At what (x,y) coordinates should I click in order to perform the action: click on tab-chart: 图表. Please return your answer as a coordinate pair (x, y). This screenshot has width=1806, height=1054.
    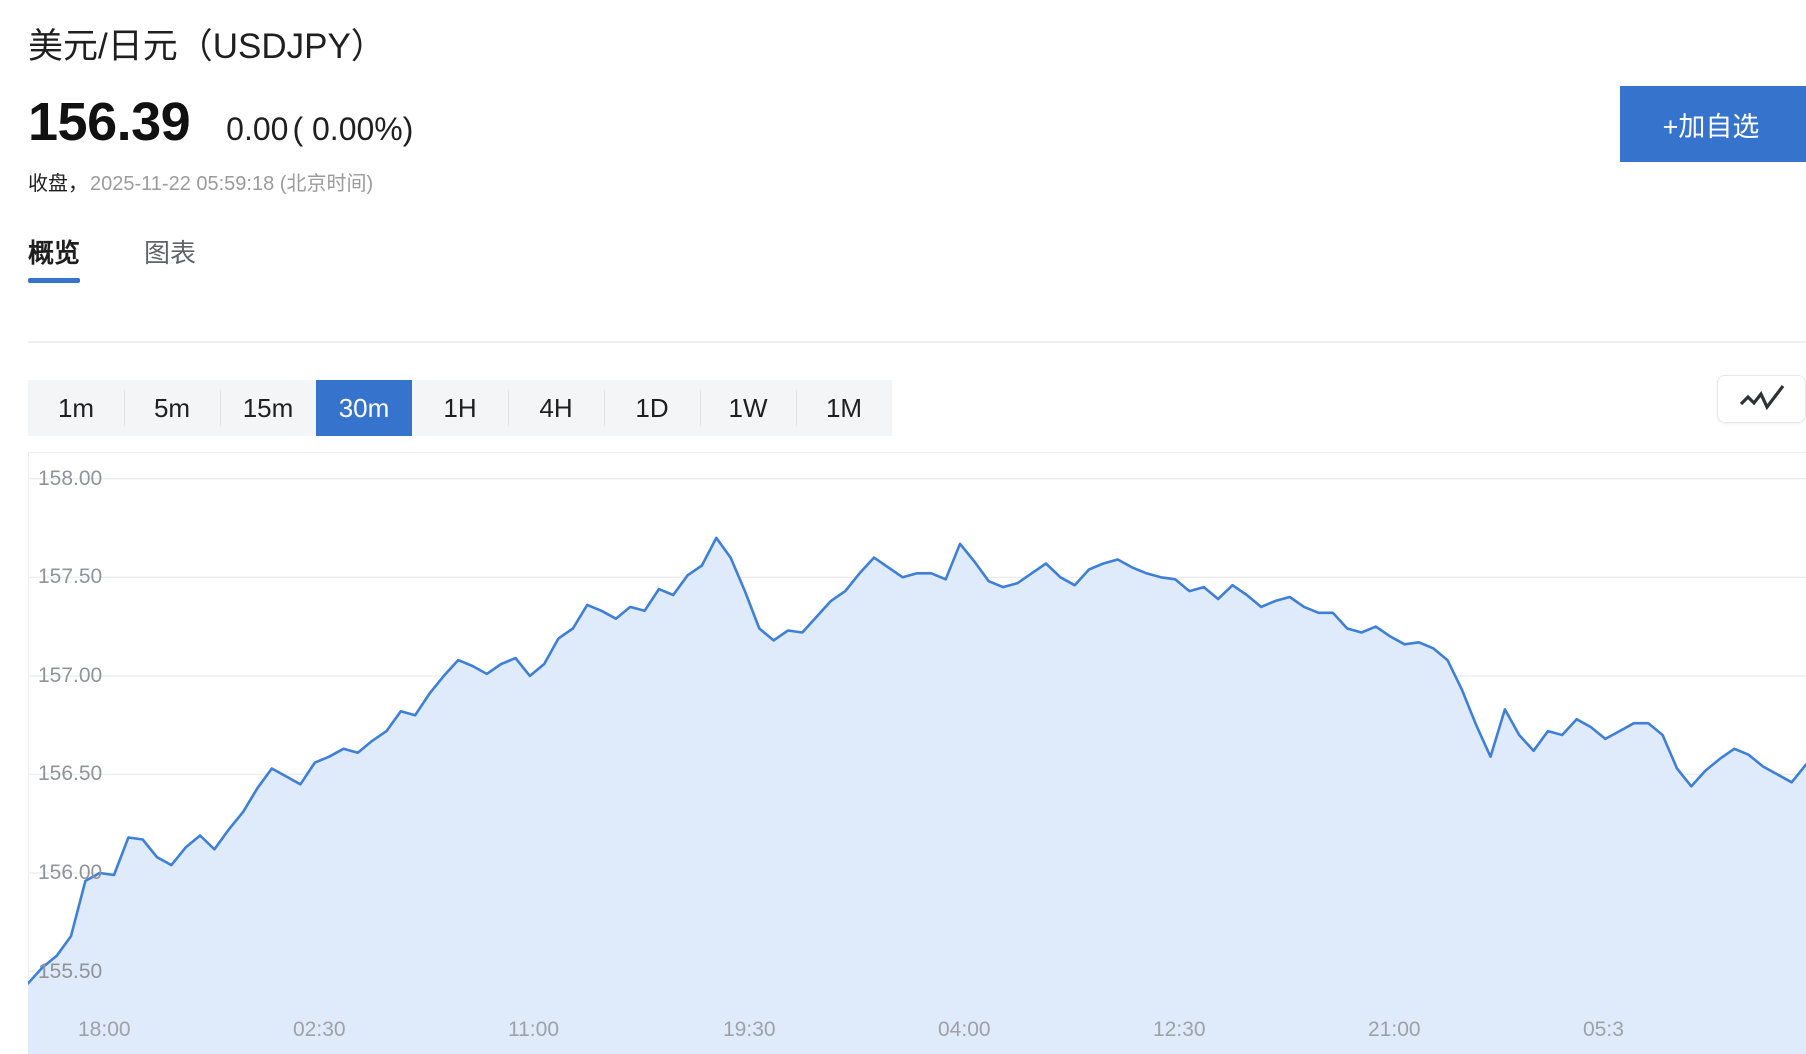
    Looking at the image, I should click on (170, 253).